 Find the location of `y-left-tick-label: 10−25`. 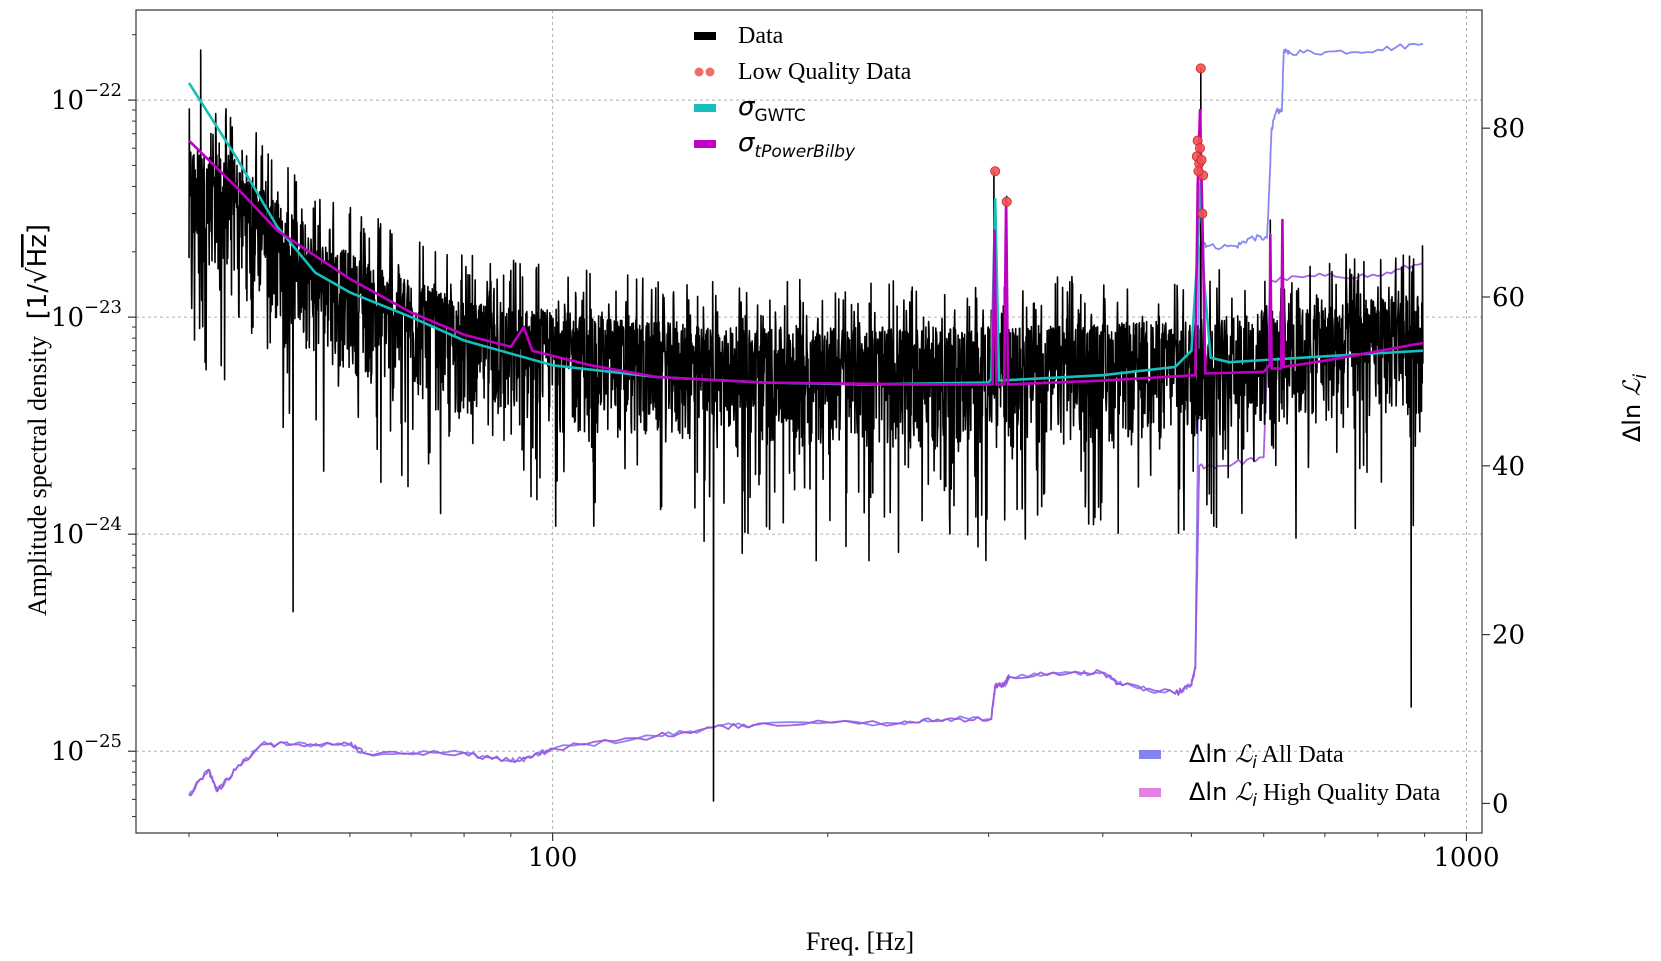

y-left-tick-label: 10−25 is located at coordinates (86, 749).